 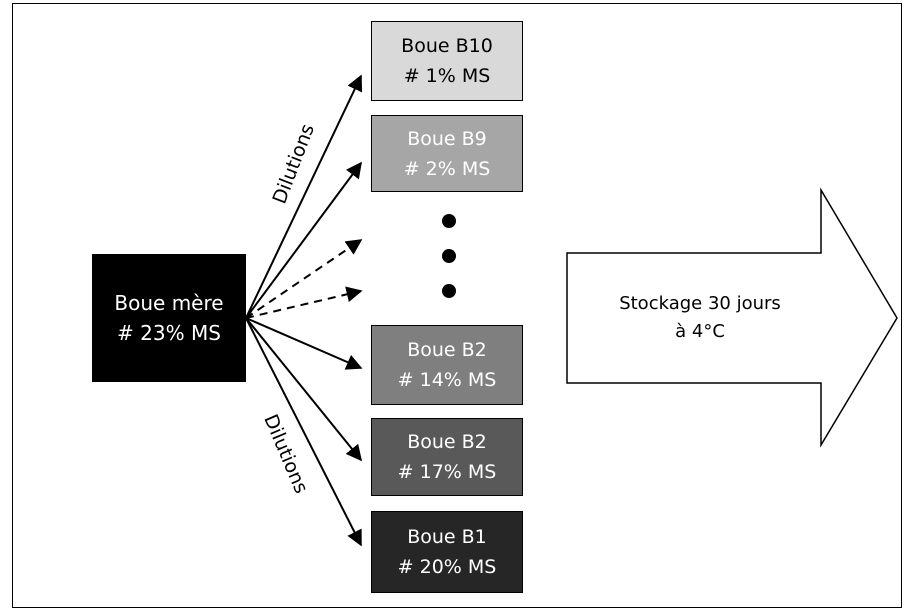 I want to click on arrow-to-b2-second, so click(x=304, y=389).